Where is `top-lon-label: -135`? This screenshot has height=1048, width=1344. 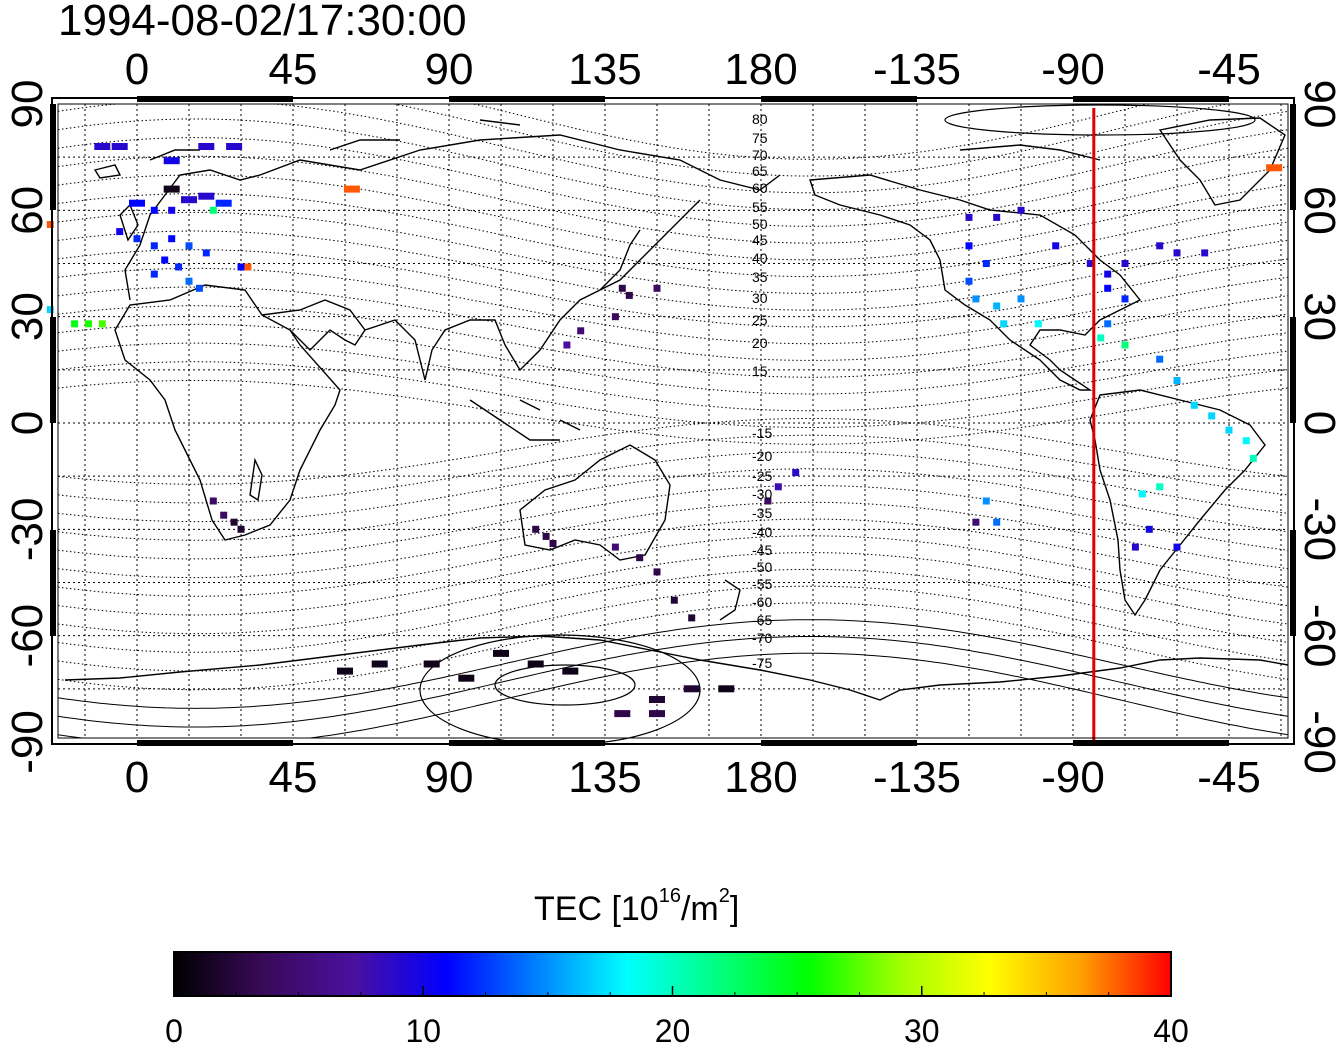
top-lon-label: -135 is located at coordinates (917, 69).